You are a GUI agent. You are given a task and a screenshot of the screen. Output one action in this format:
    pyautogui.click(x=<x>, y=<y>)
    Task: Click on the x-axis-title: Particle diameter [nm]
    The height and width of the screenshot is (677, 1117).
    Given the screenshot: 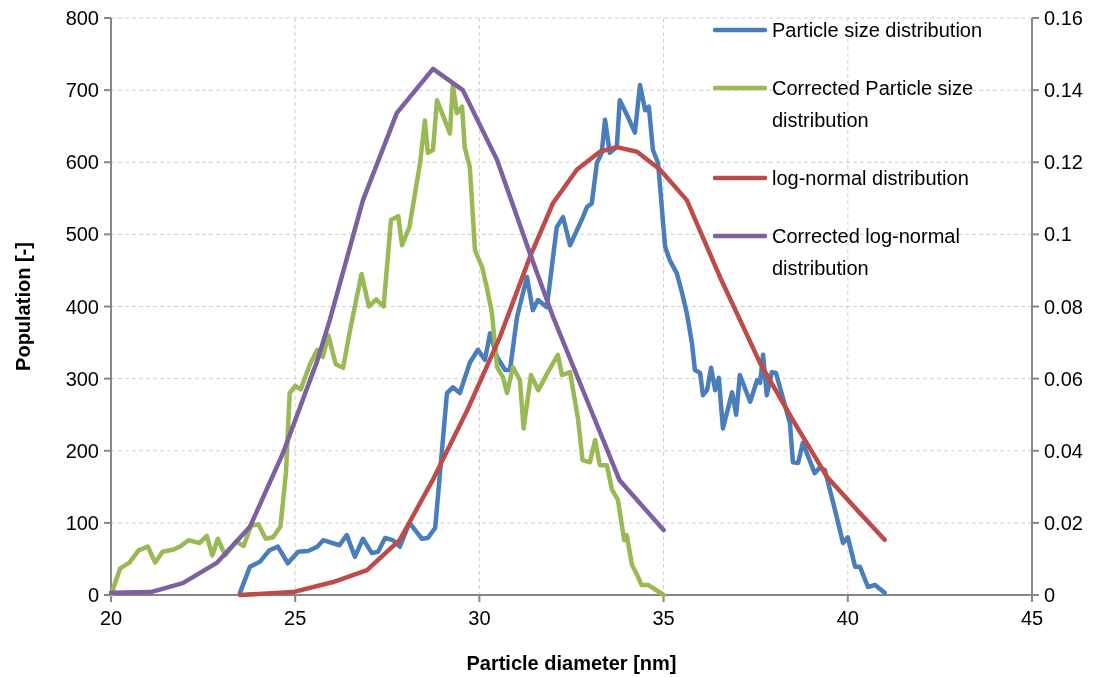 What is the action you would take?
    pyautogui.click(x=571, y=663)
    